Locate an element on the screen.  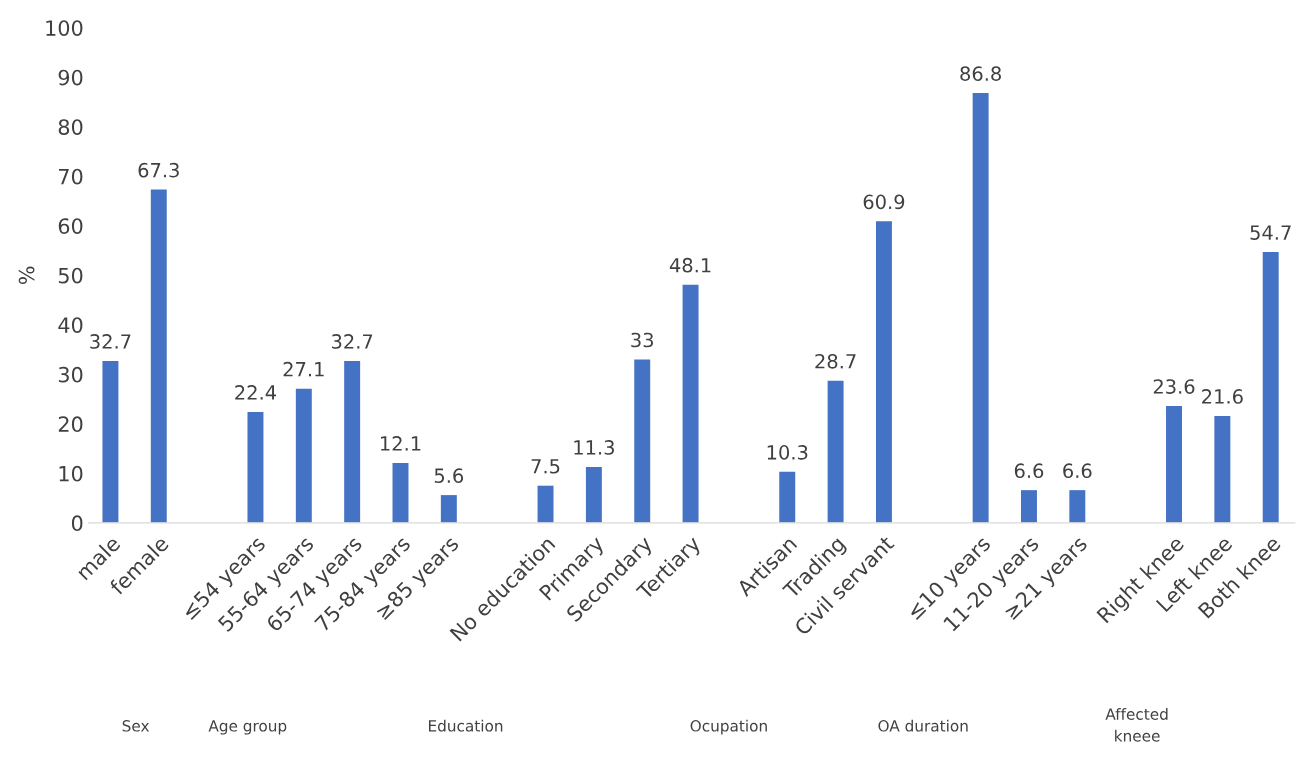
text: Affected kneee is located at coordinates (1136, 725).